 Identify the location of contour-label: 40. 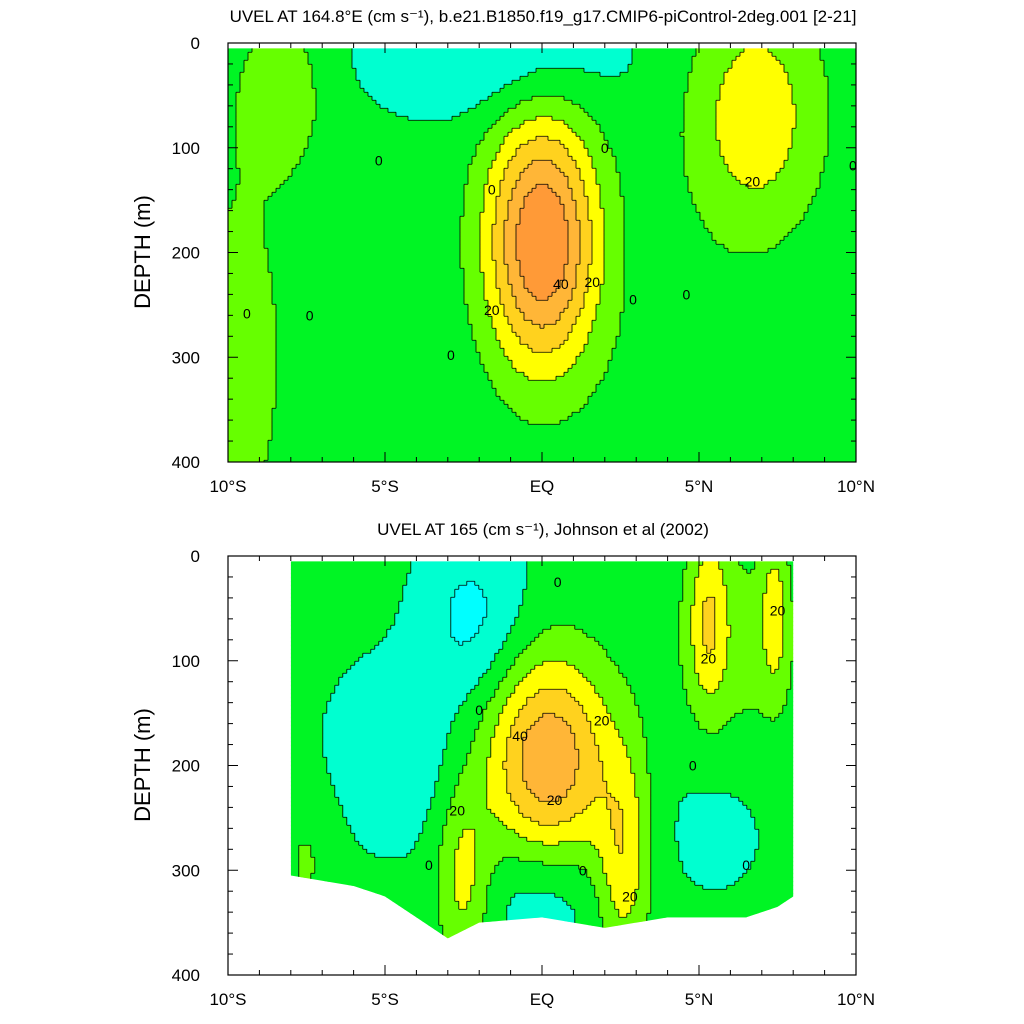
(561, 284).